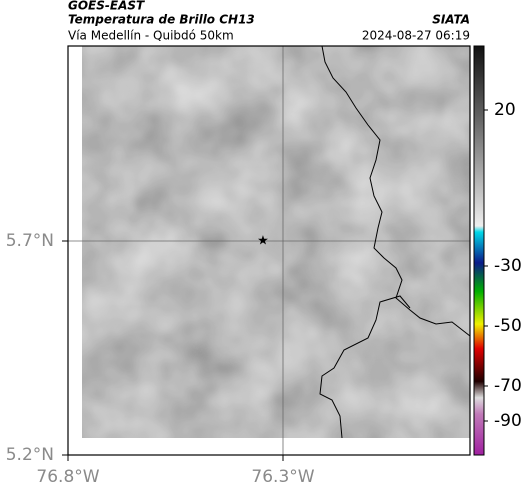  Describe the element at coordinates (151, 36) in the screenshot. I see `region-name: Vía Medellín - Quibdó 50km` at that location.